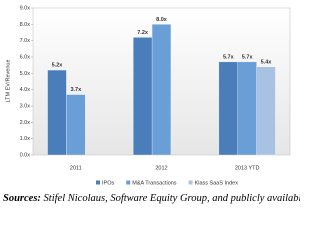 The height and width of the screenshot is (240, 320). What do you see at coordinates (25, 8) in the screenshot?
I see `y-tick-label: 9.0x` at bounding box center [25, 8].